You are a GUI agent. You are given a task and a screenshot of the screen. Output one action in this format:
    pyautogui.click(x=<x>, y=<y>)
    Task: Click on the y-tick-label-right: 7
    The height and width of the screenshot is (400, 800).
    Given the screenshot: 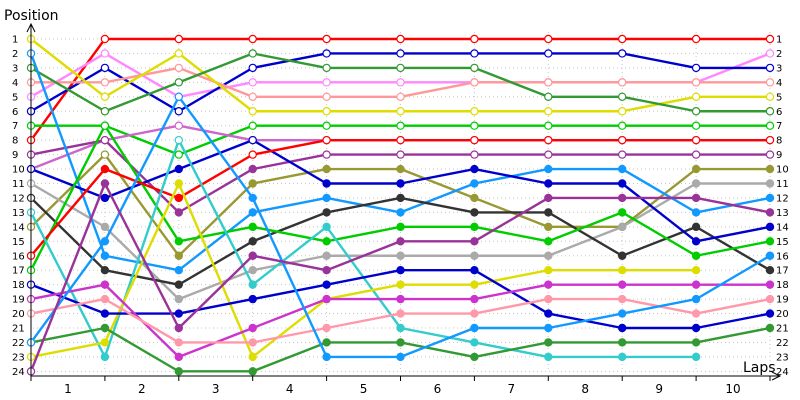 What is the action you would take?
    pyautogui.click(x=779, y=126)
    